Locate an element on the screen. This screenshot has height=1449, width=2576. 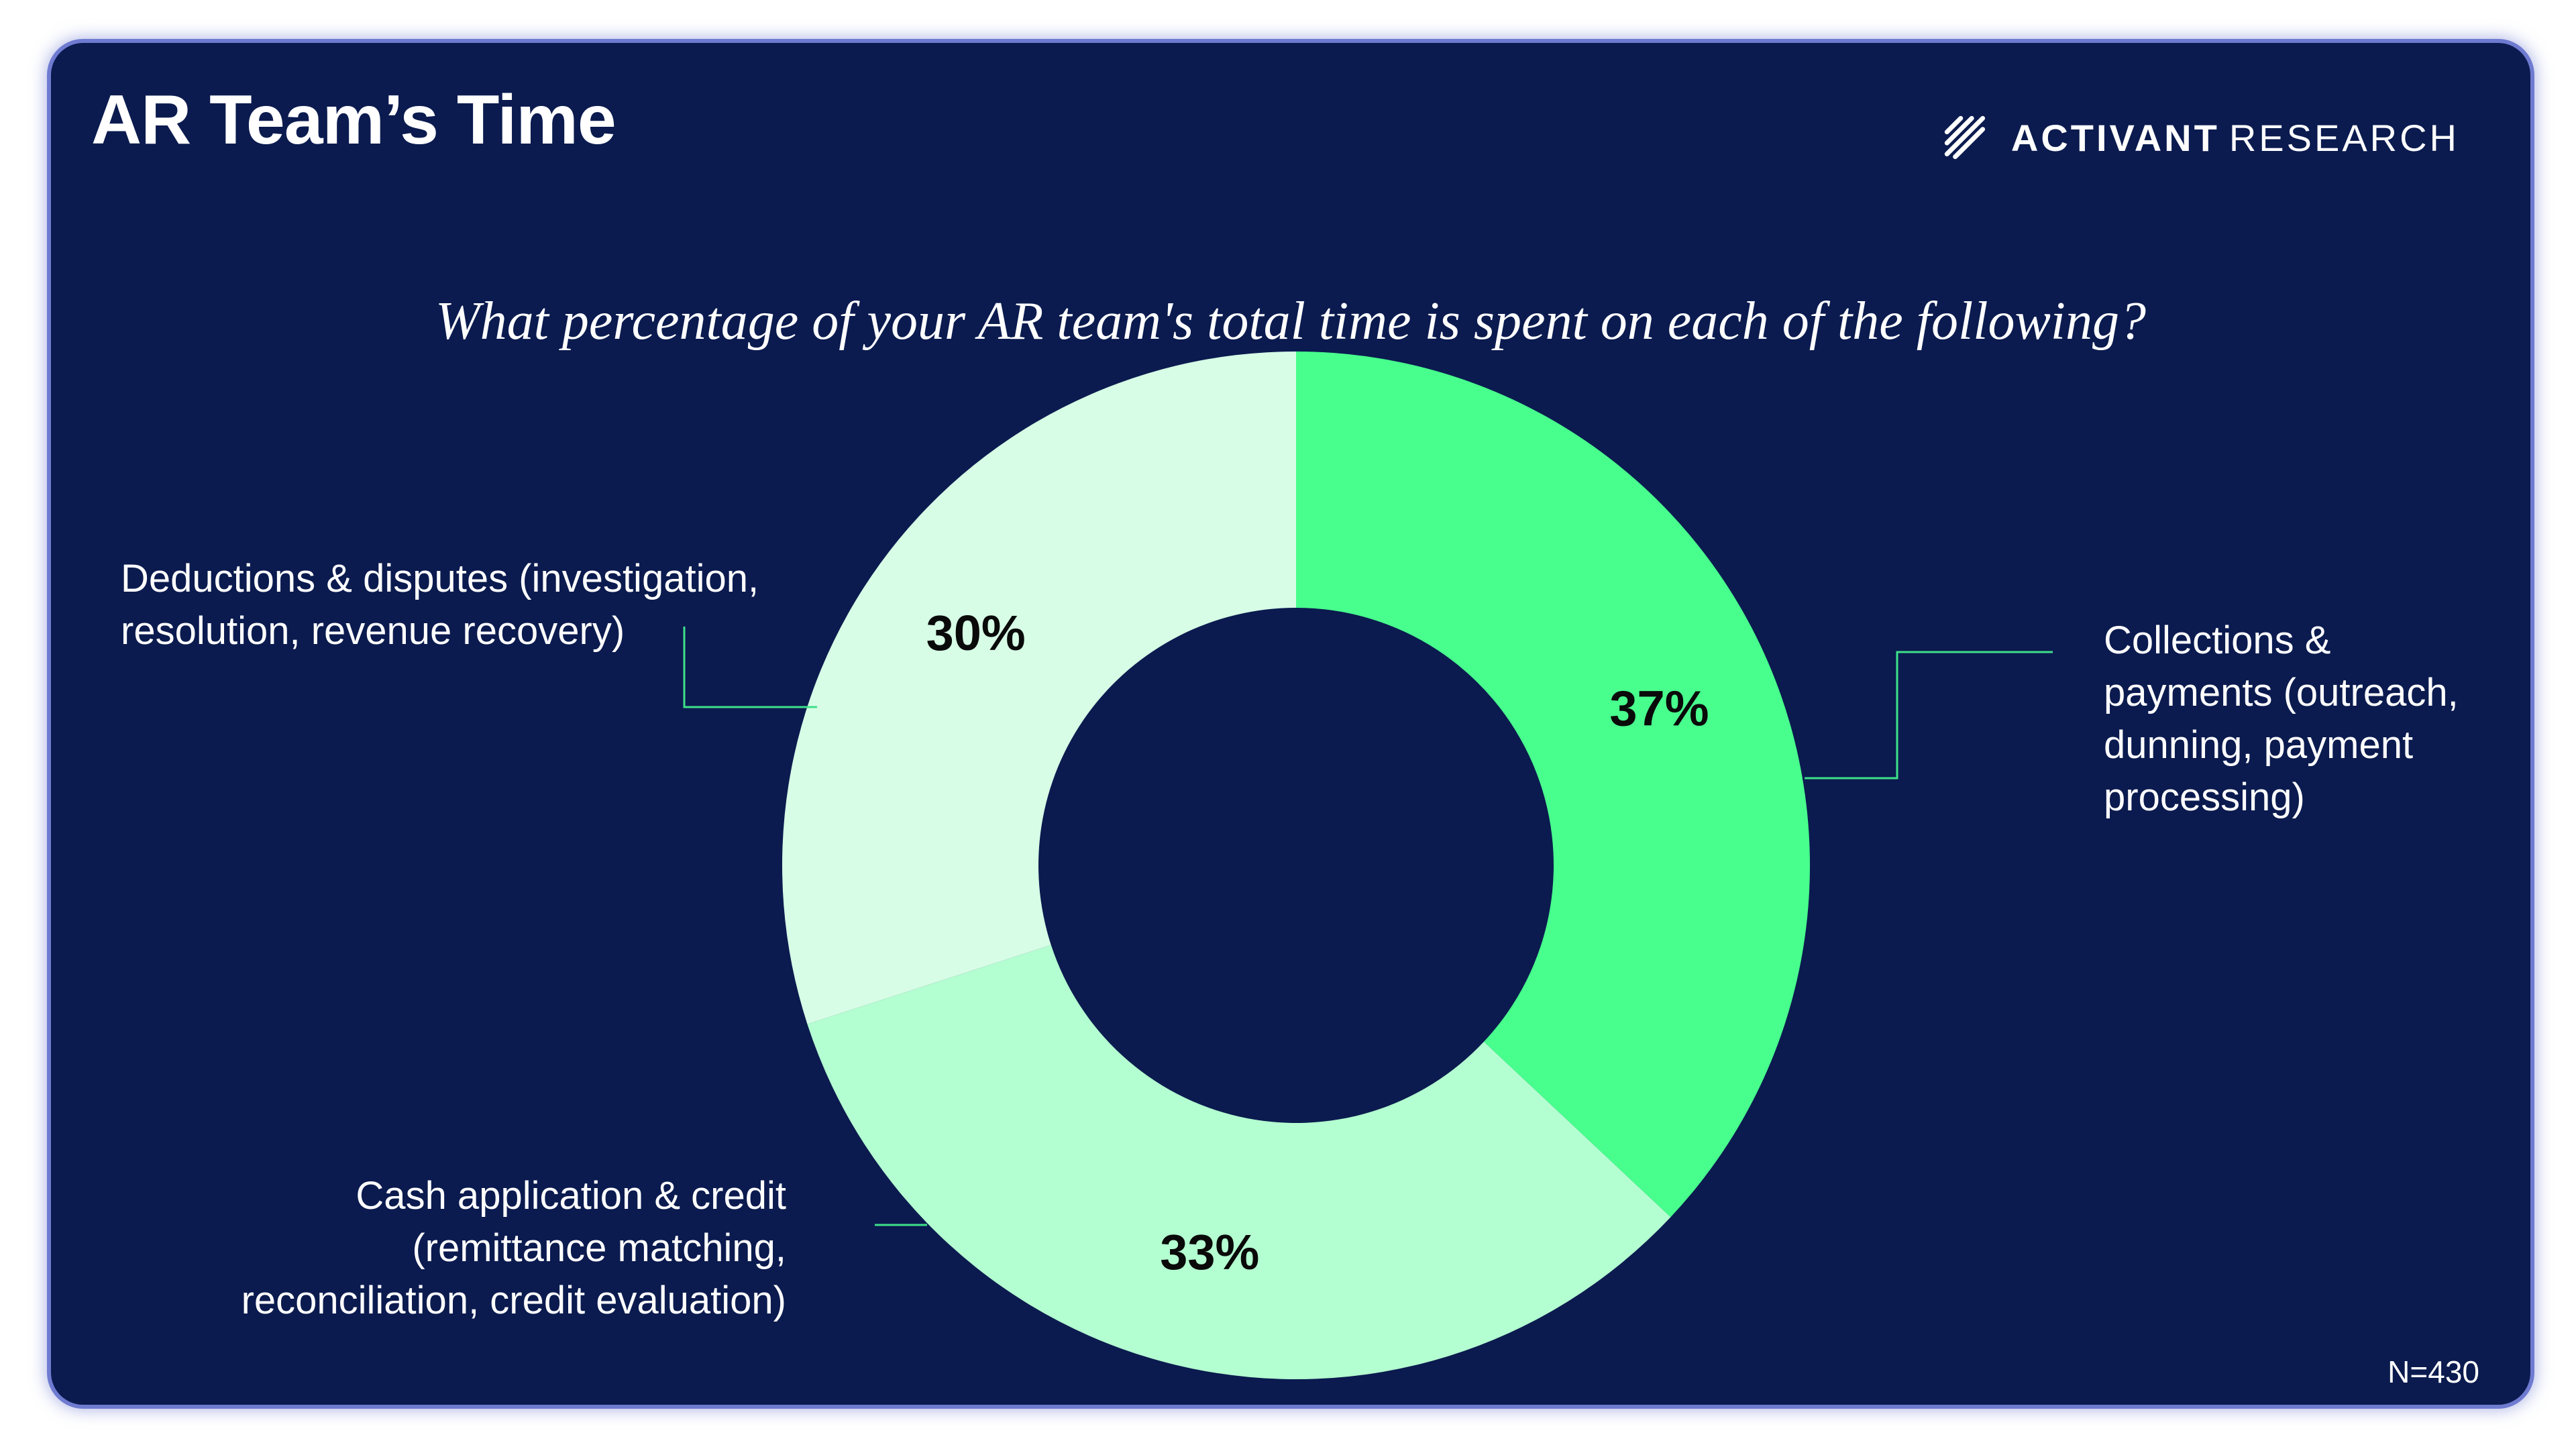
category-label-line: processing) is located at coordinates (2204, 797).